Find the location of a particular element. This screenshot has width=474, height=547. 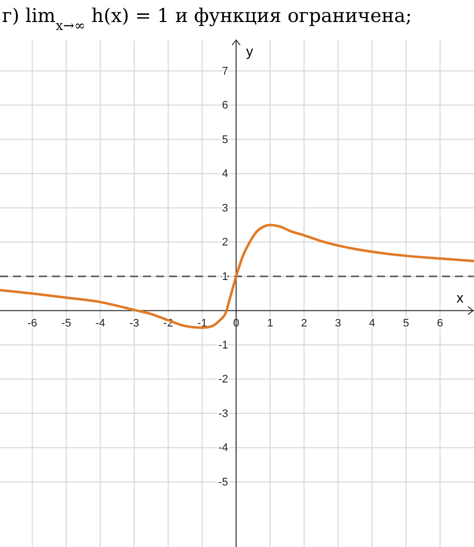

y-tick-label: -4 is located at coordinates (223, 448).